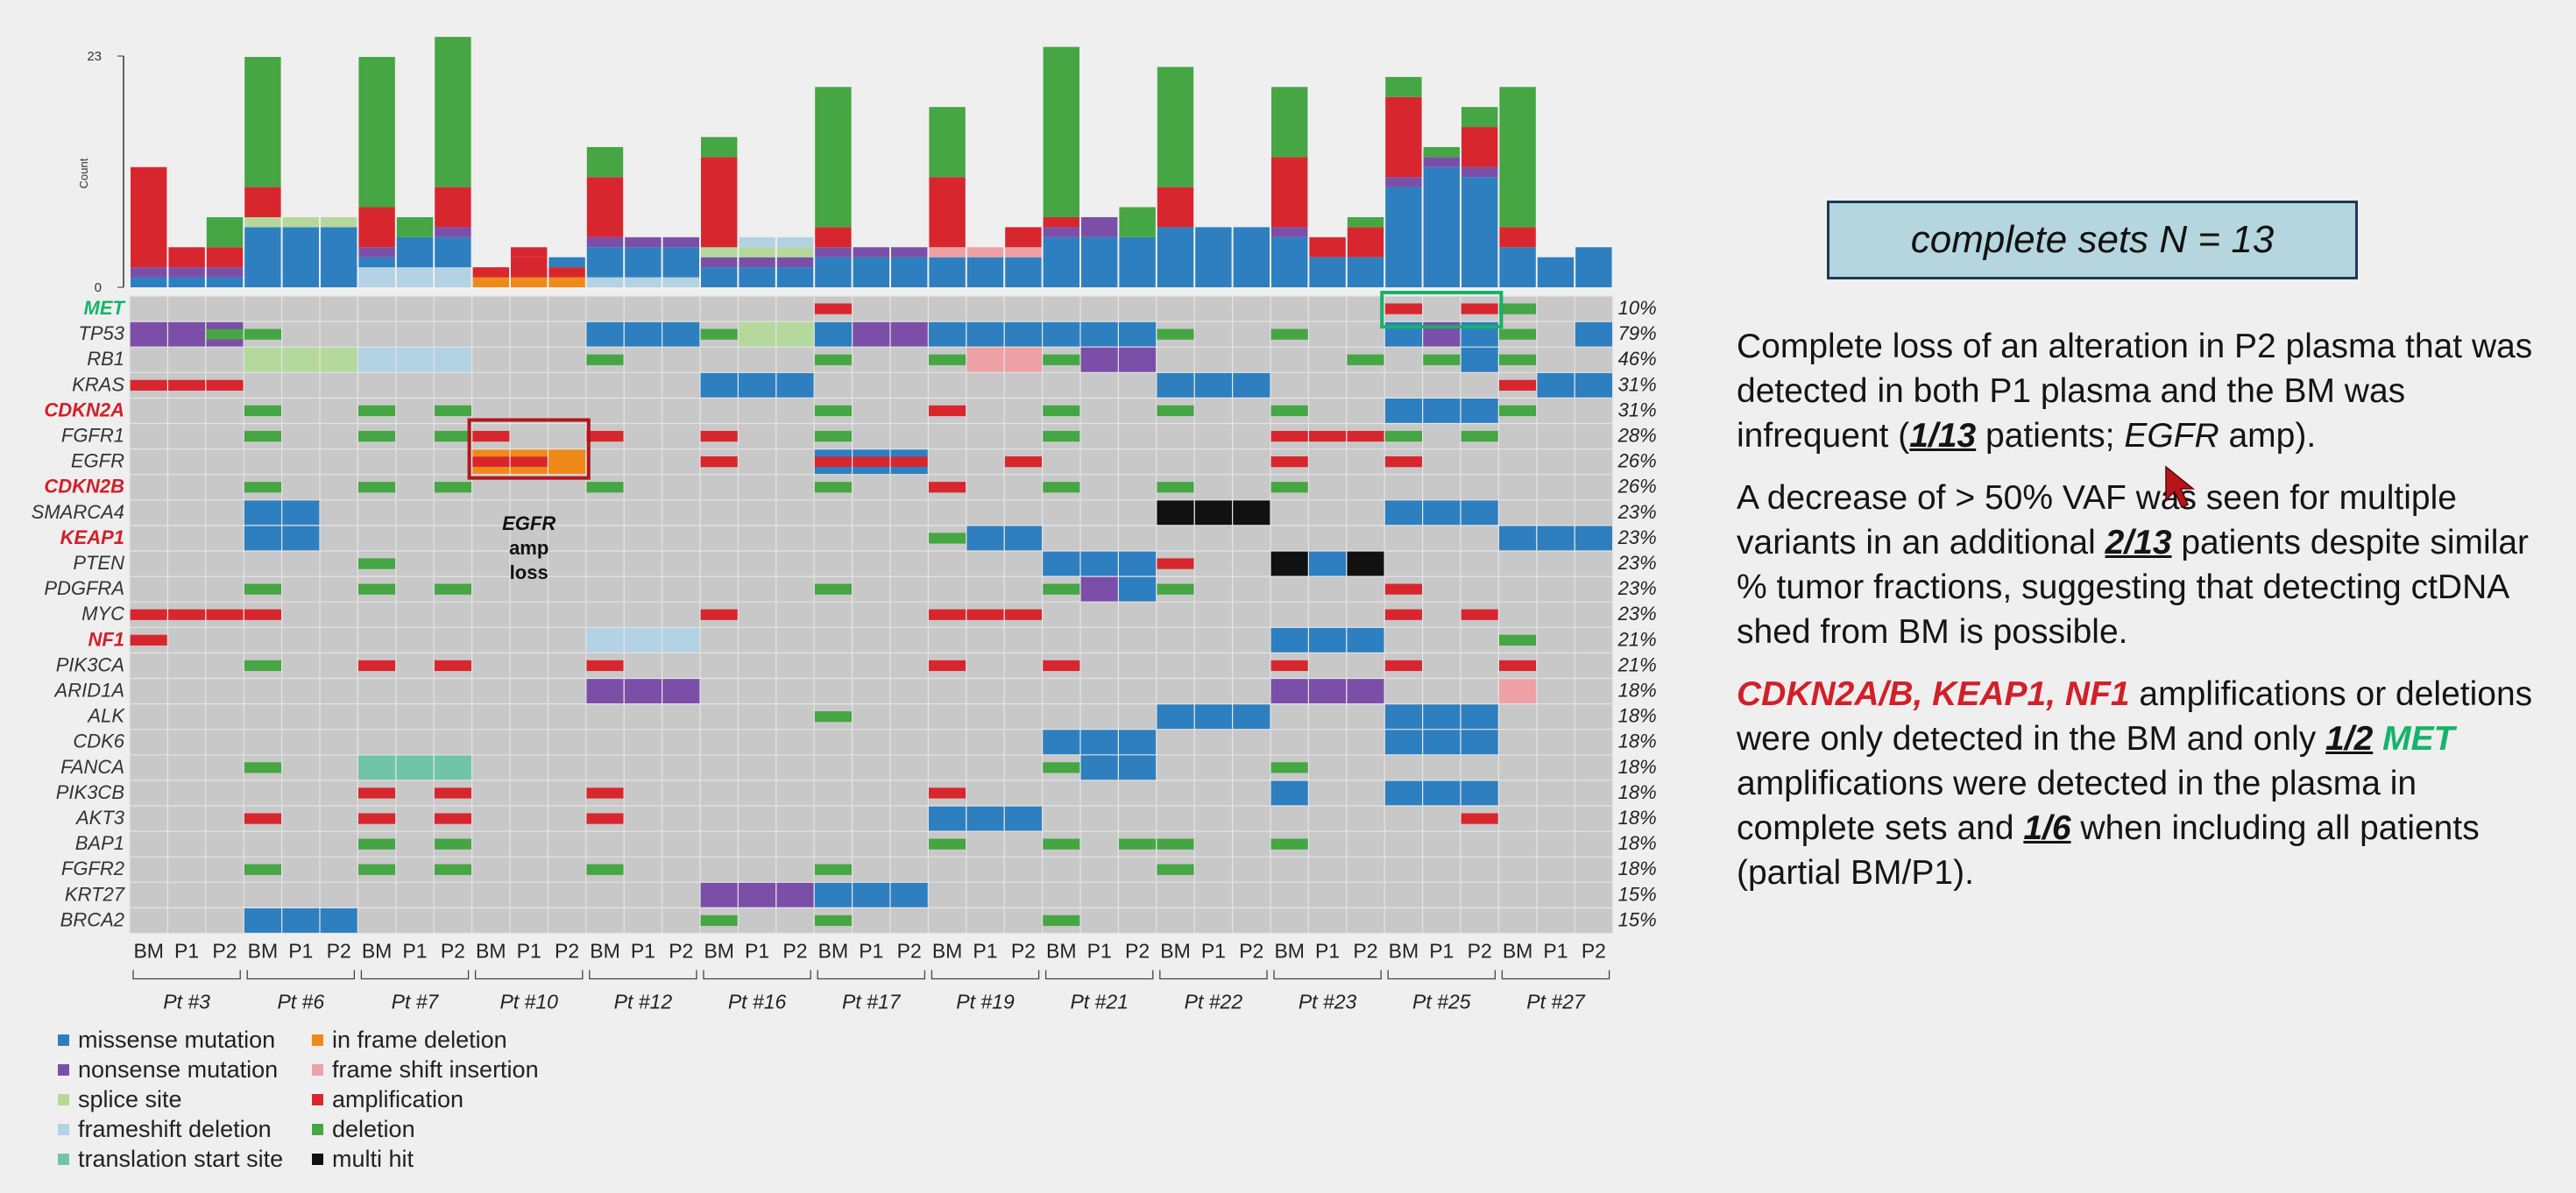 This screenshot has width=2576, height=1193. What do you see at coordinates (99, 818) in the screenshot?
I see `gene-label: AKT3` at bounding box center [99, 818].